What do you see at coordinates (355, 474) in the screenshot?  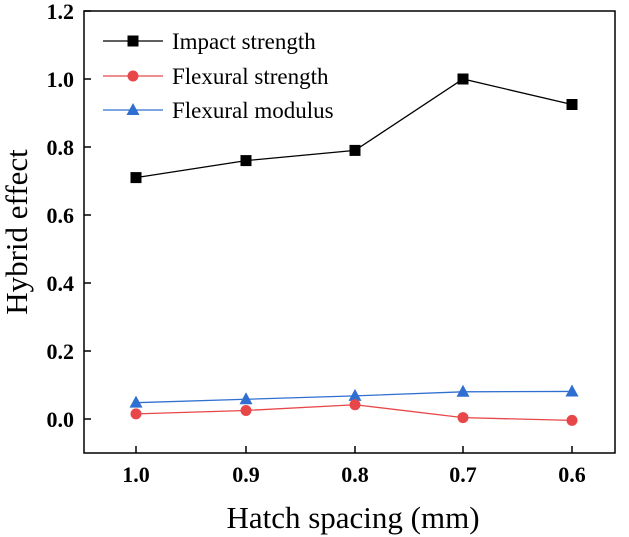 I see `x-tick-label: 0.8` at bounding box center [355, 474].